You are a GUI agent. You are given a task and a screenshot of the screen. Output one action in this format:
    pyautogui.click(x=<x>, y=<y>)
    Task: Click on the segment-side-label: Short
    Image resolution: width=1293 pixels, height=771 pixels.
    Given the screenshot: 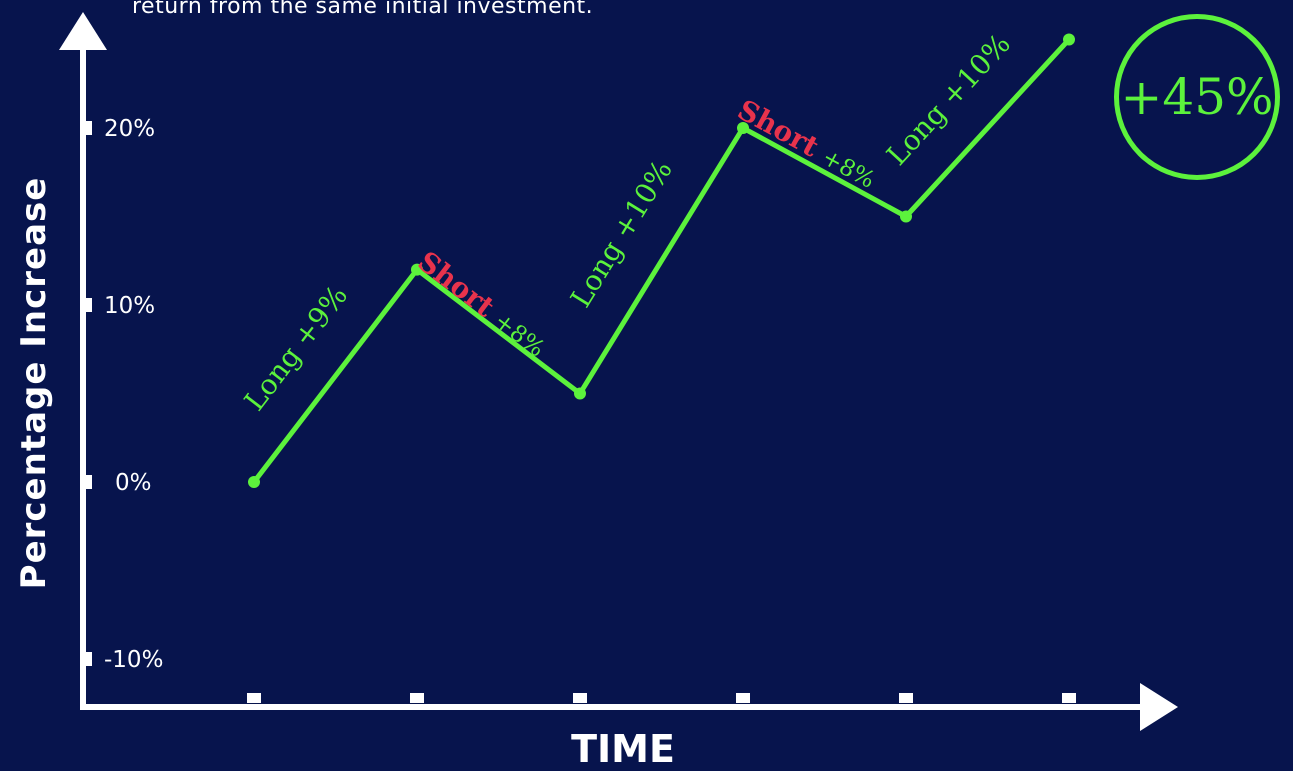 What is the action you would take?
    pyautogui.click(x=460, y=287)
    